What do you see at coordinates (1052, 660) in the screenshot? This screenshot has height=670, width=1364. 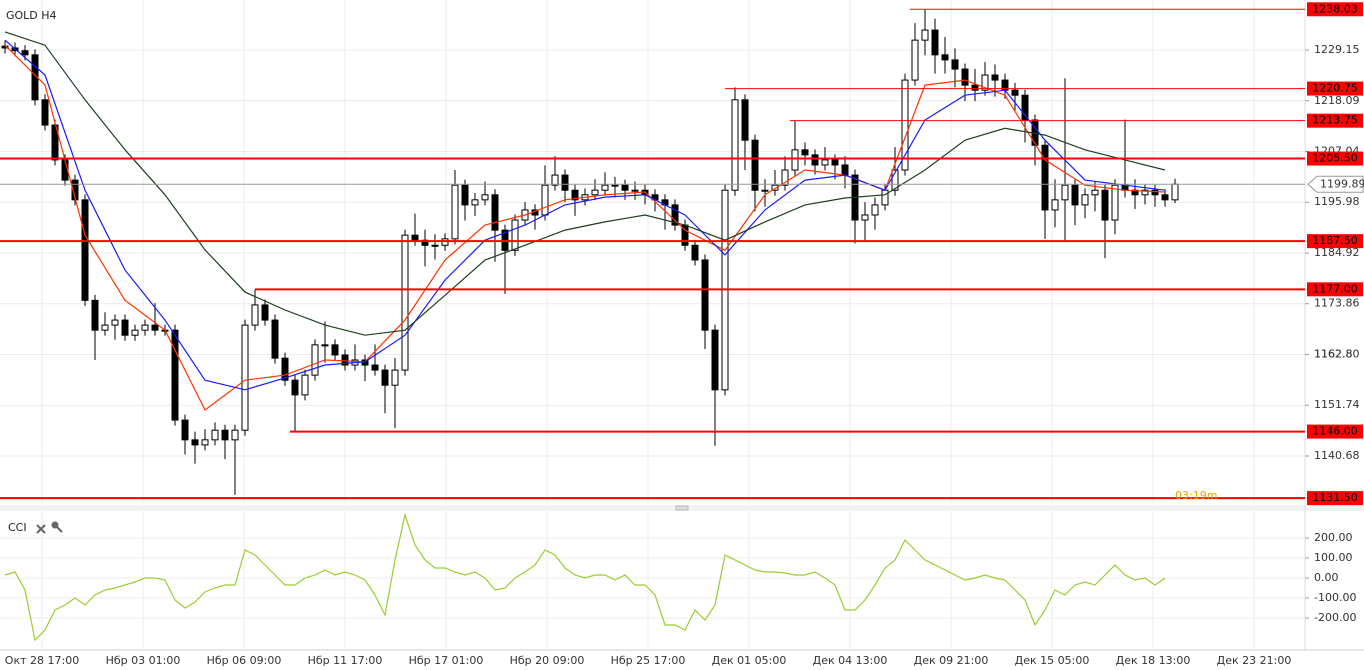 I see `x-tick-label: Дек 15 05:00` at bounding box center [1052, 660].